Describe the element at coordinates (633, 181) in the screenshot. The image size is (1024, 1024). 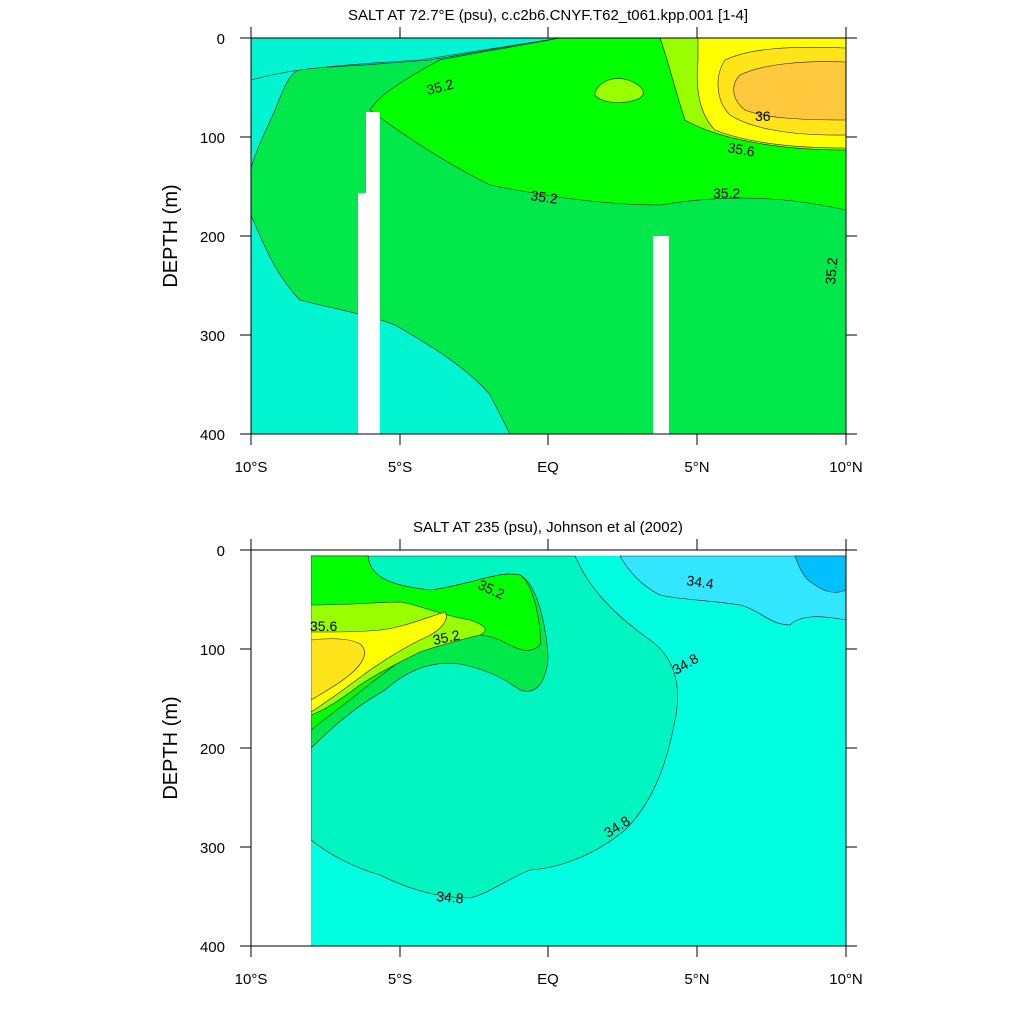
I see `panel-model-contour-labels: 35.2 35.2 35.2 35.2 35.6 36` at that location.